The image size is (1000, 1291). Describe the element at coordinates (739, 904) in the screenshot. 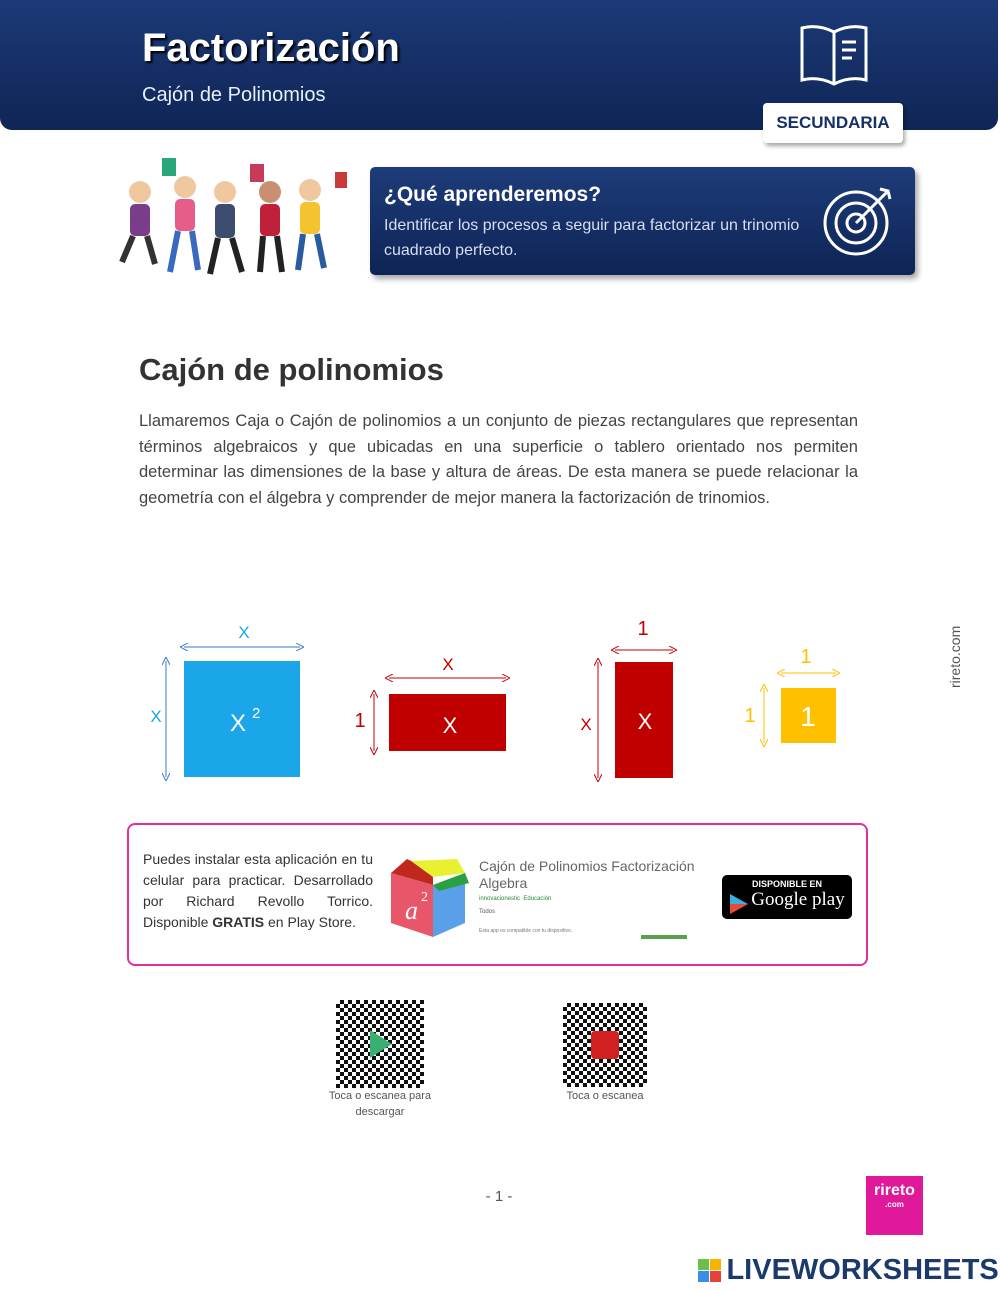

I see `play-icon` at that location.